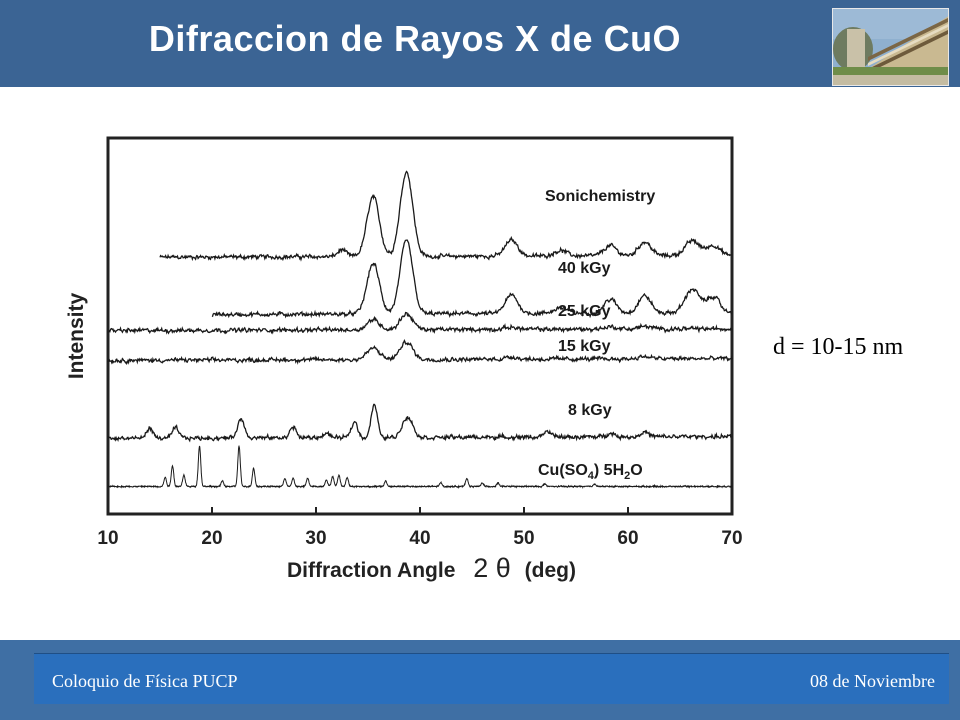 This screenshot has height=720, width=960. I want to click on series-label: 25 kGy, so click(584, 311).